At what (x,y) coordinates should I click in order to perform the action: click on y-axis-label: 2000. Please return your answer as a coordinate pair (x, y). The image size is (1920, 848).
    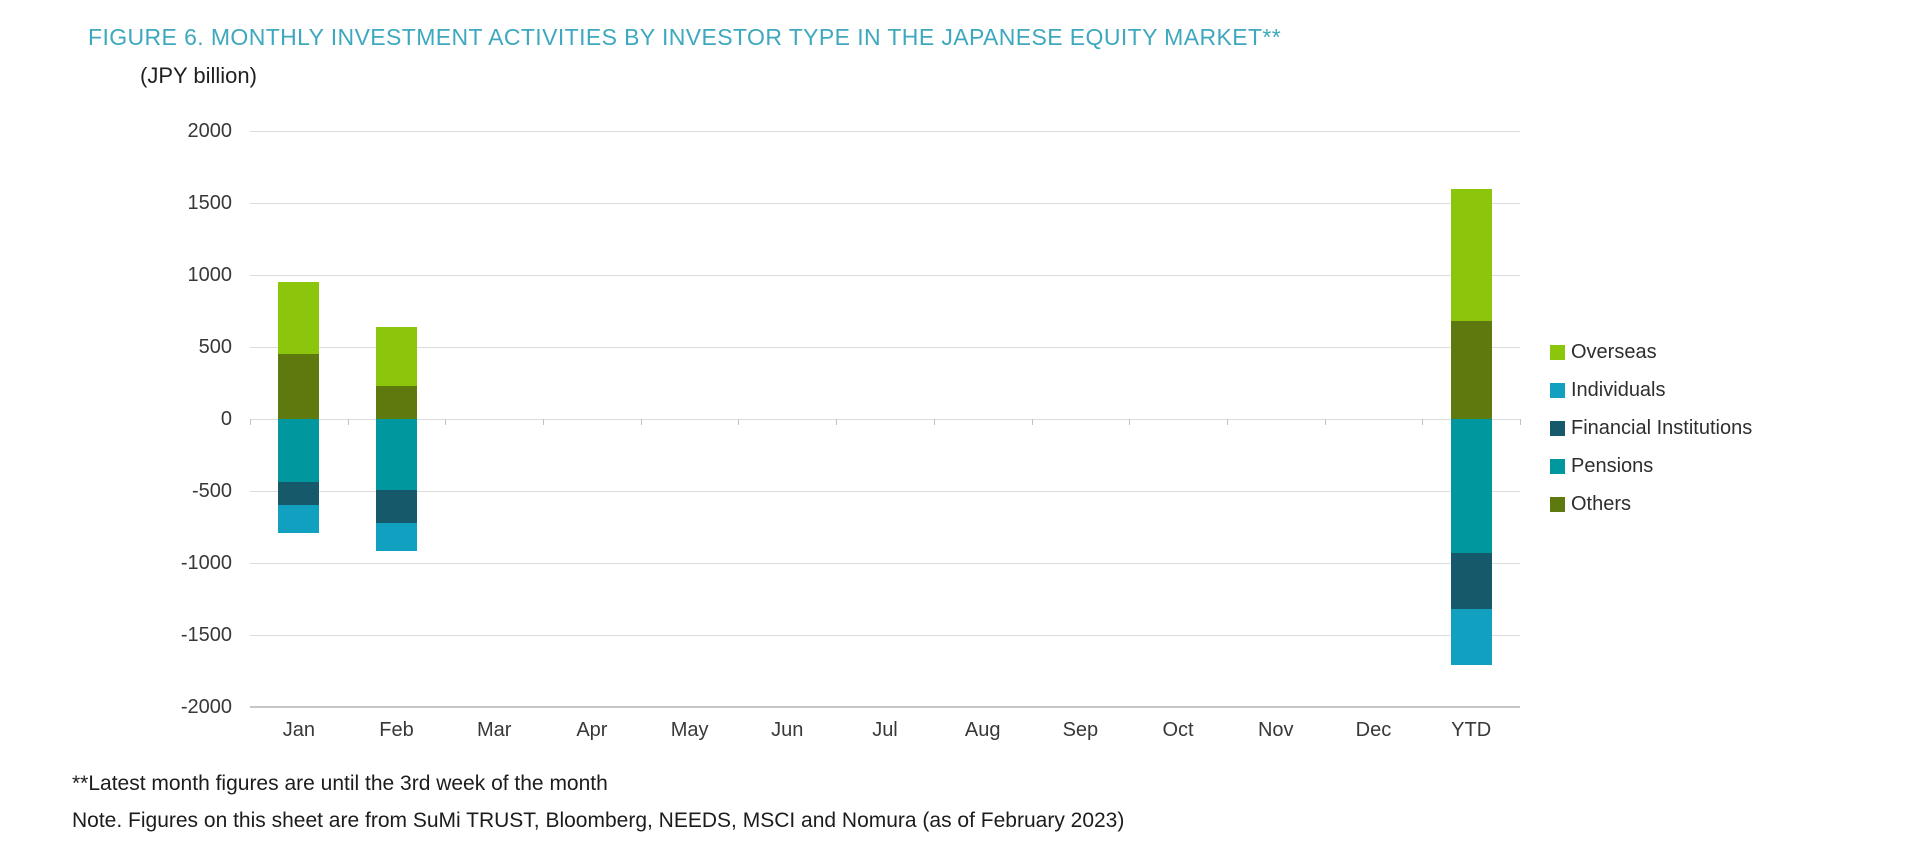
    Looking at the image, I should click on (210, 131).